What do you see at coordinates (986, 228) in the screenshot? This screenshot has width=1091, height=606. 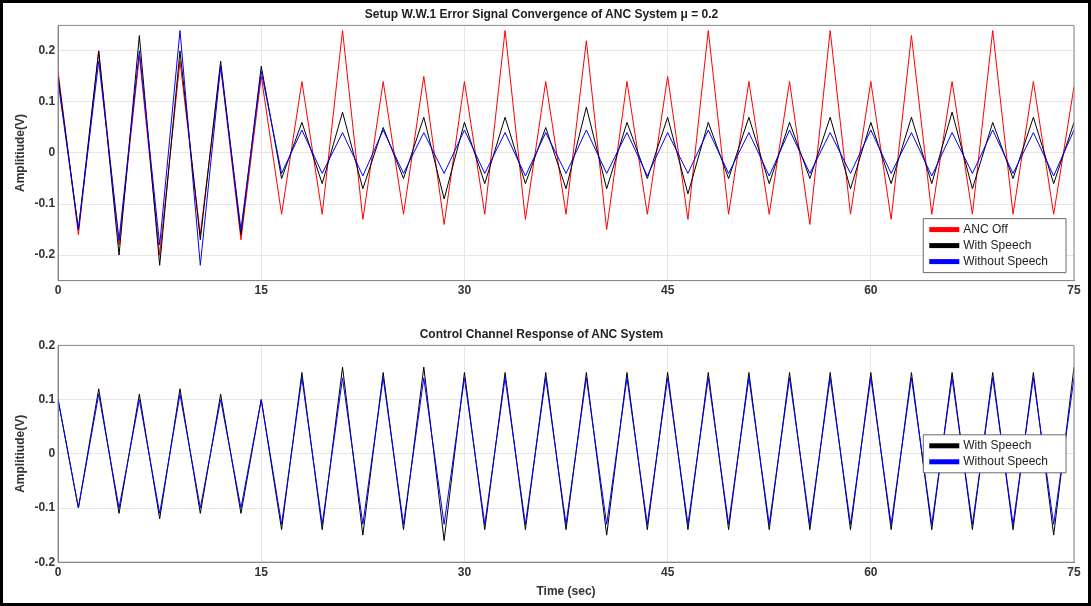 I see `legend-label: ANC Off` at bounding box center [986, 228].